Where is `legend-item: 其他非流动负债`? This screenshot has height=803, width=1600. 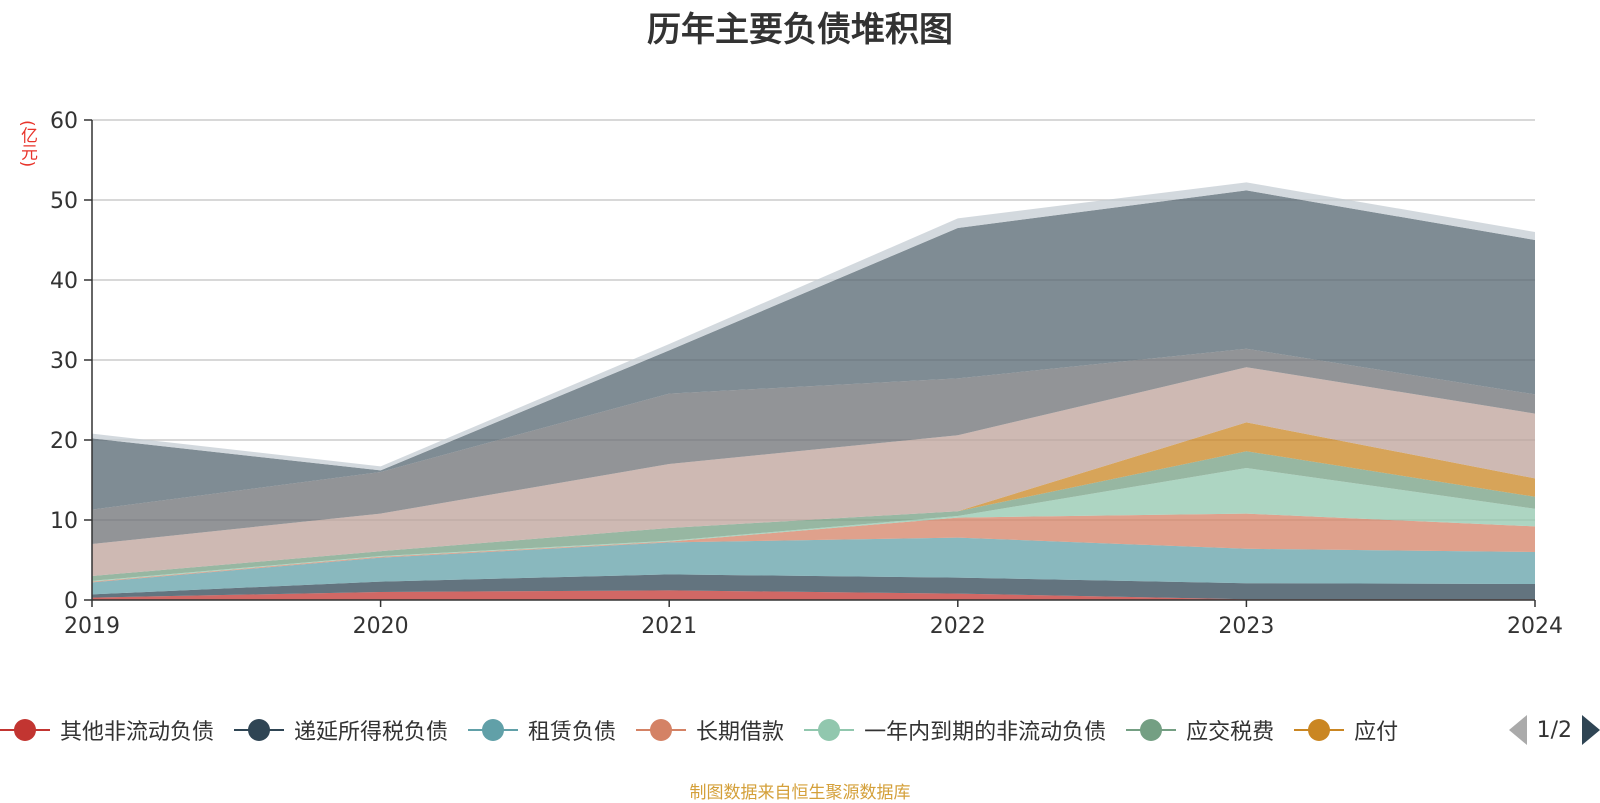
legend-item: 其他非流动负债 is located at coordinates (107, 730).